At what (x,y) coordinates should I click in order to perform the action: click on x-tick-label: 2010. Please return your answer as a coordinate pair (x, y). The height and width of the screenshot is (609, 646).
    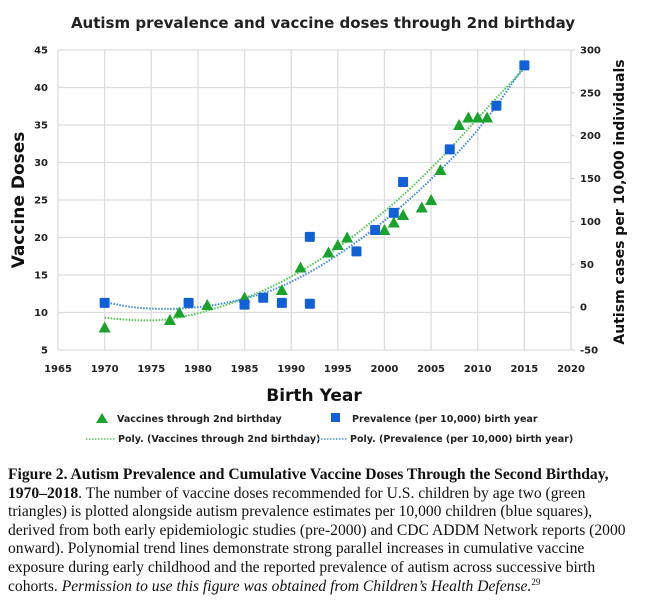
    Looking at the image, I should click on (478, 369).